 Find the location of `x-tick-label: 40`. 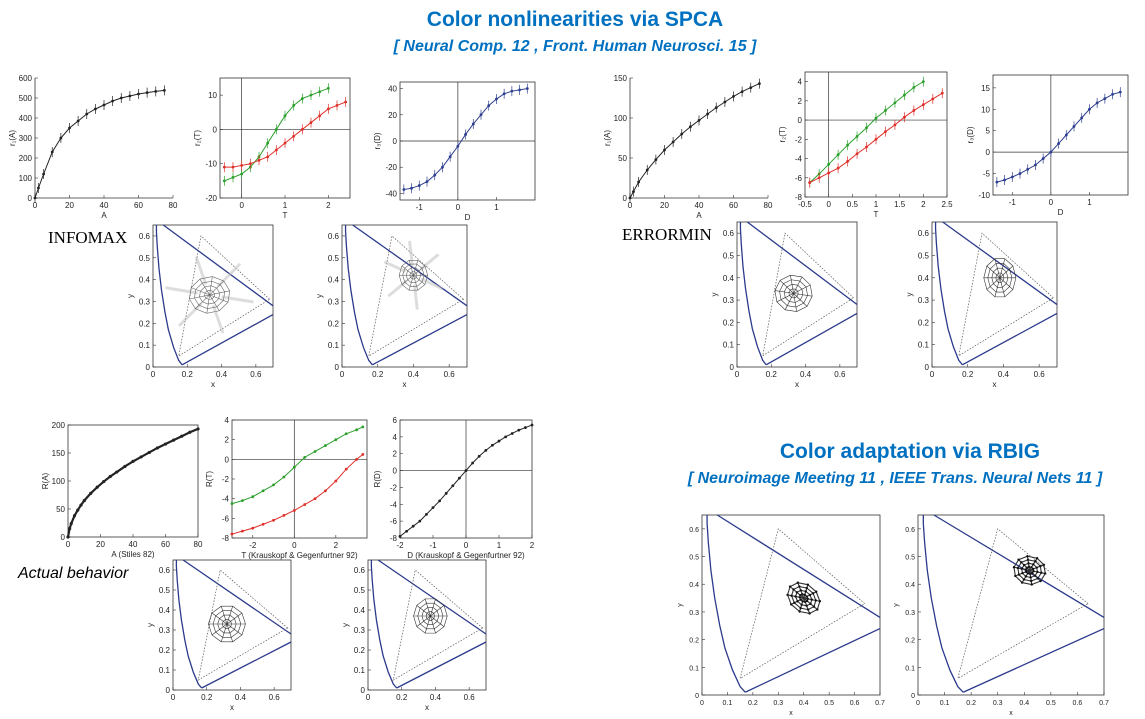

x-tick-label: 40 is located at coordinates (104, 205).